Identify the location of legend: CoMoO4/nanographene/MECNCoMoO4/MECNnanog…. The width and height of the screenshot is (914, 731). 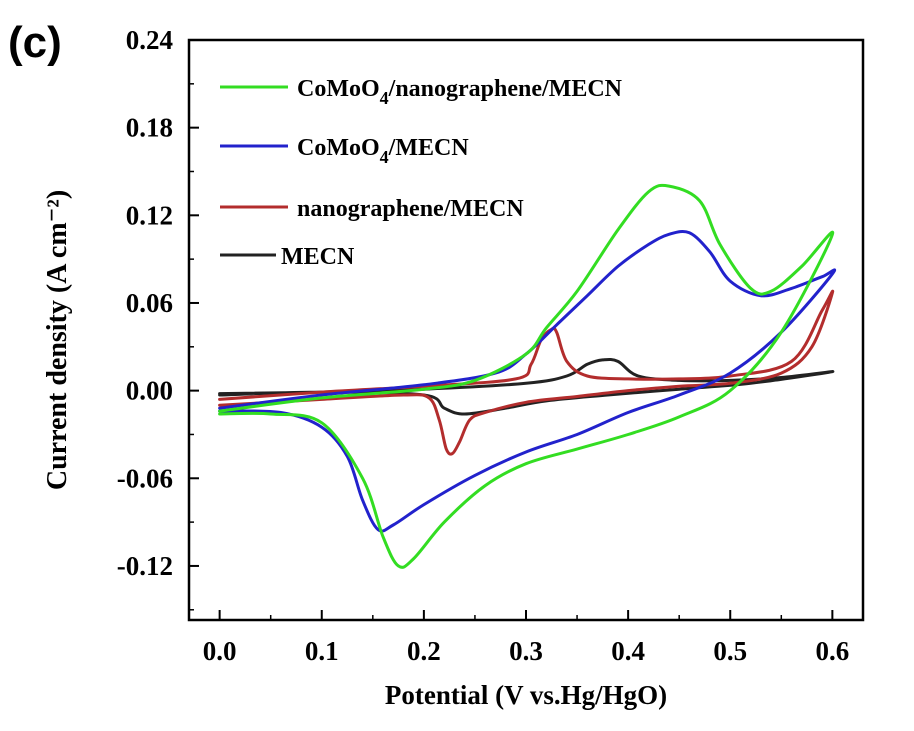
(421, 173).